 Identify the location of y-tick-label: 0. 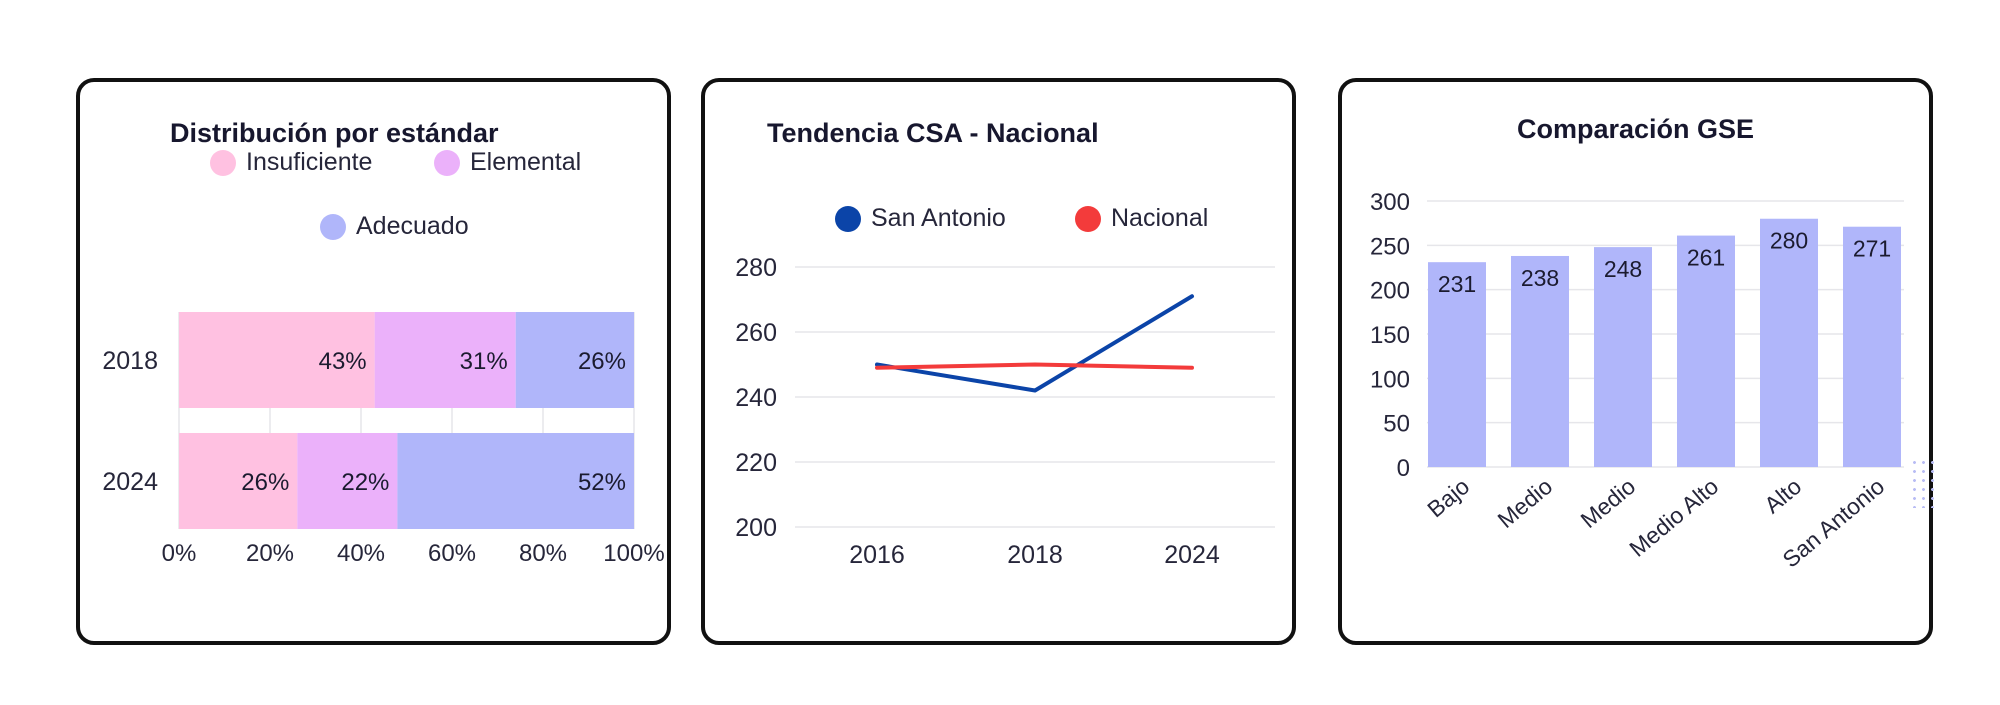
(1403, 468).